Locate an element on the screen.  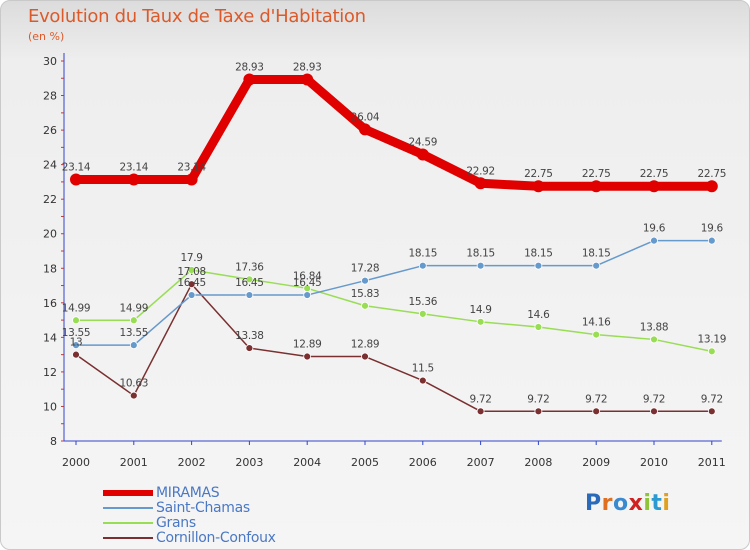
data-label: 17.08 is located at coordinates (191, 272).